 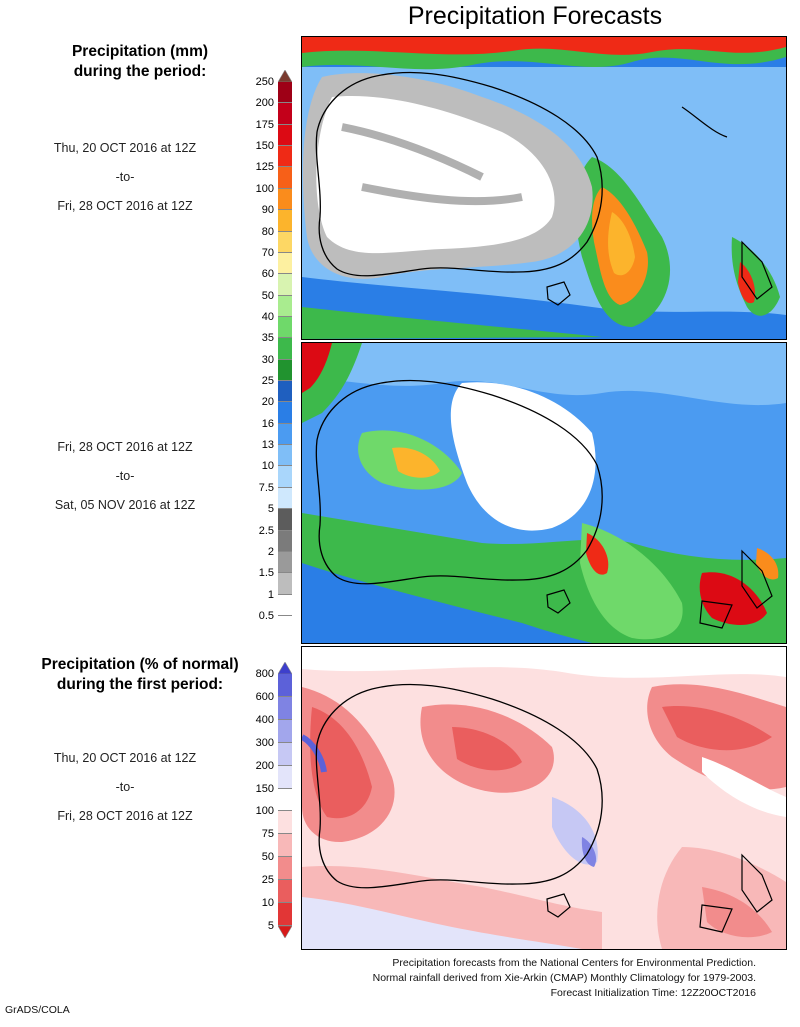 I want to click on period1-start: Thu, 20 OCT 2016 at 12Z, so click(x=125, y=148).